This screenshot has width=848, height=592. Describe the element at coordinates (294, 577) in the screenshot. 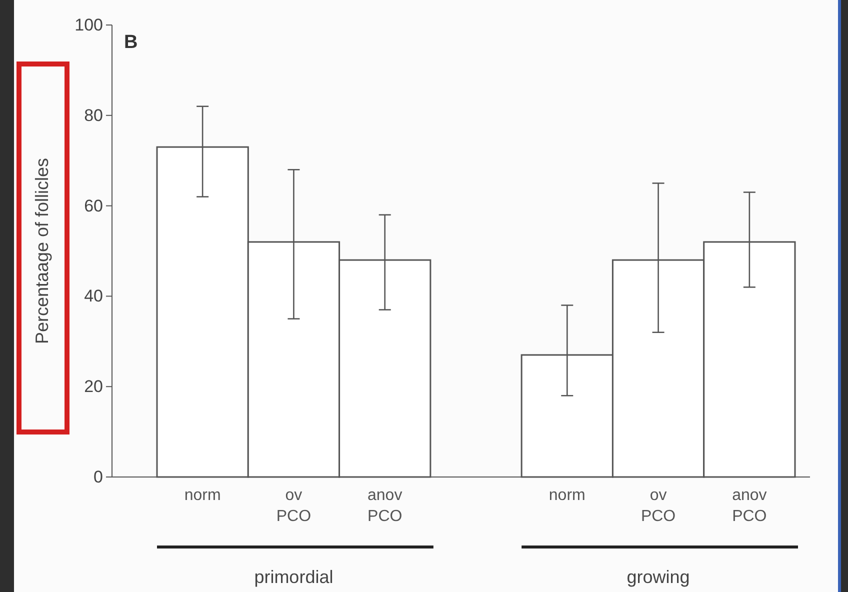

I see `text: primordial` at that location.